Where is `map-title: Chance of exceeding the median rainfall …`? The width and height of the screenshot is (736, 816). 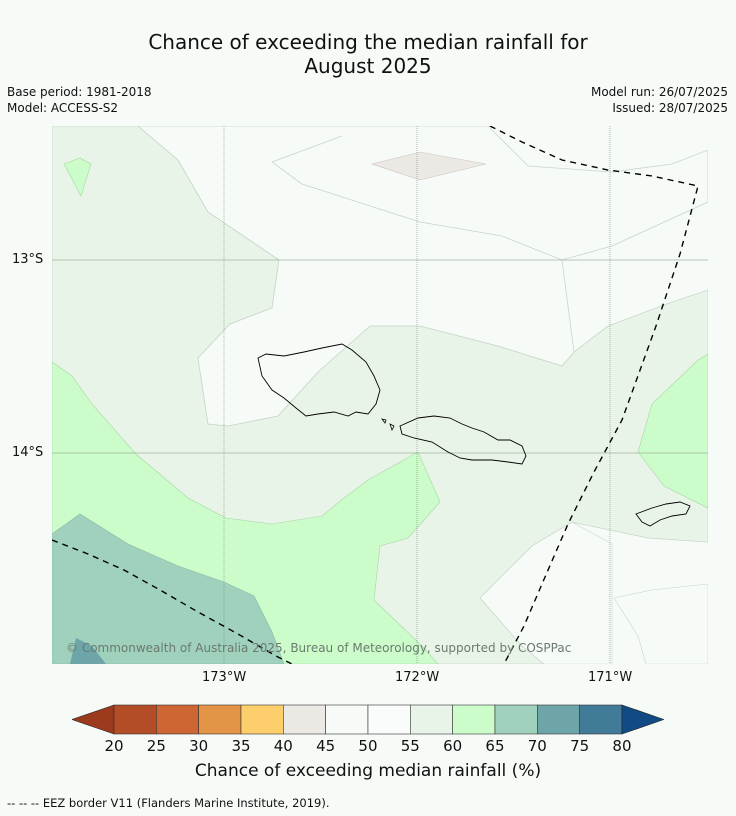
map-title: Chance of exceeding the median rainfall … is located at coordinates (368, 54).